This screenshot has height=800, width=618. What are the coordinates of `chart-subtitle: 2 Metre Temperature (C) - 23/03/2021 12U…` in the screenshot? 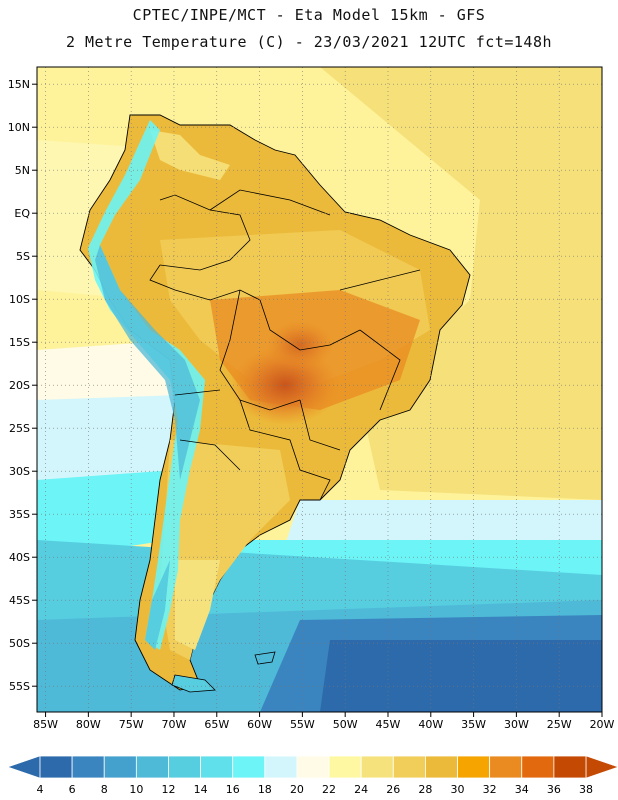 It's located at (309, 42).